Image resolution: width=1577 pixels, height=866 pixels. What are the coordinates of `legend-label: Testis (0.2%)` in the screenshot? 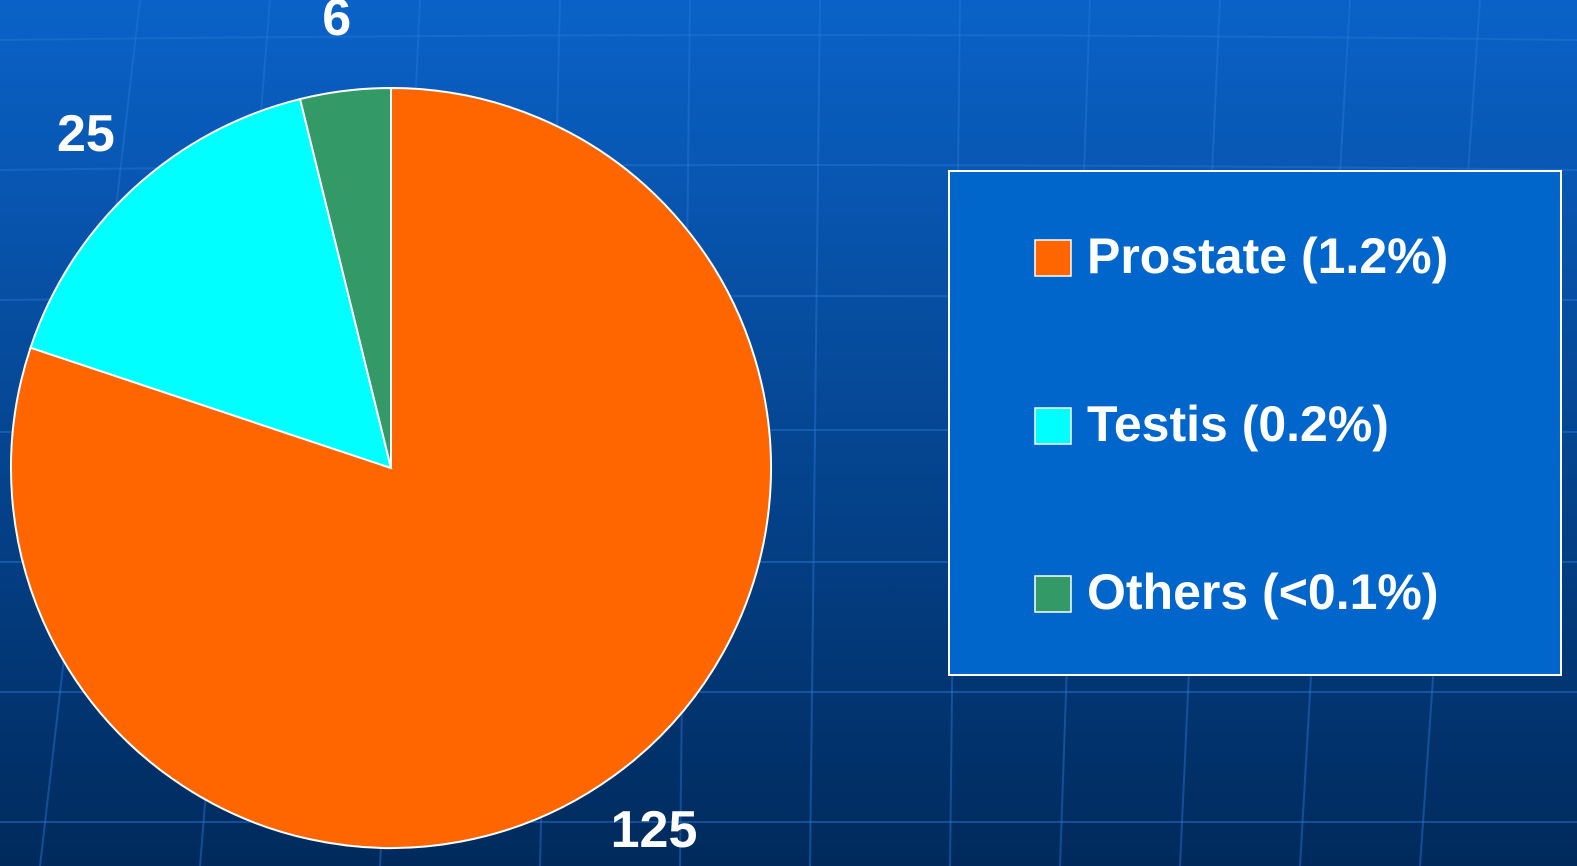 It's located at (1238, 424).